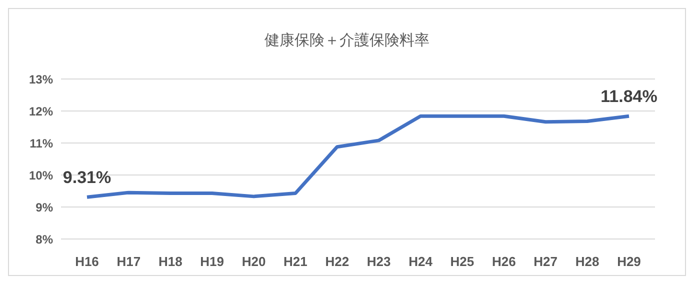  Describe the element at coordinates (212, 262) in the screenshot. I see `x-tick-label: H19` at that location.